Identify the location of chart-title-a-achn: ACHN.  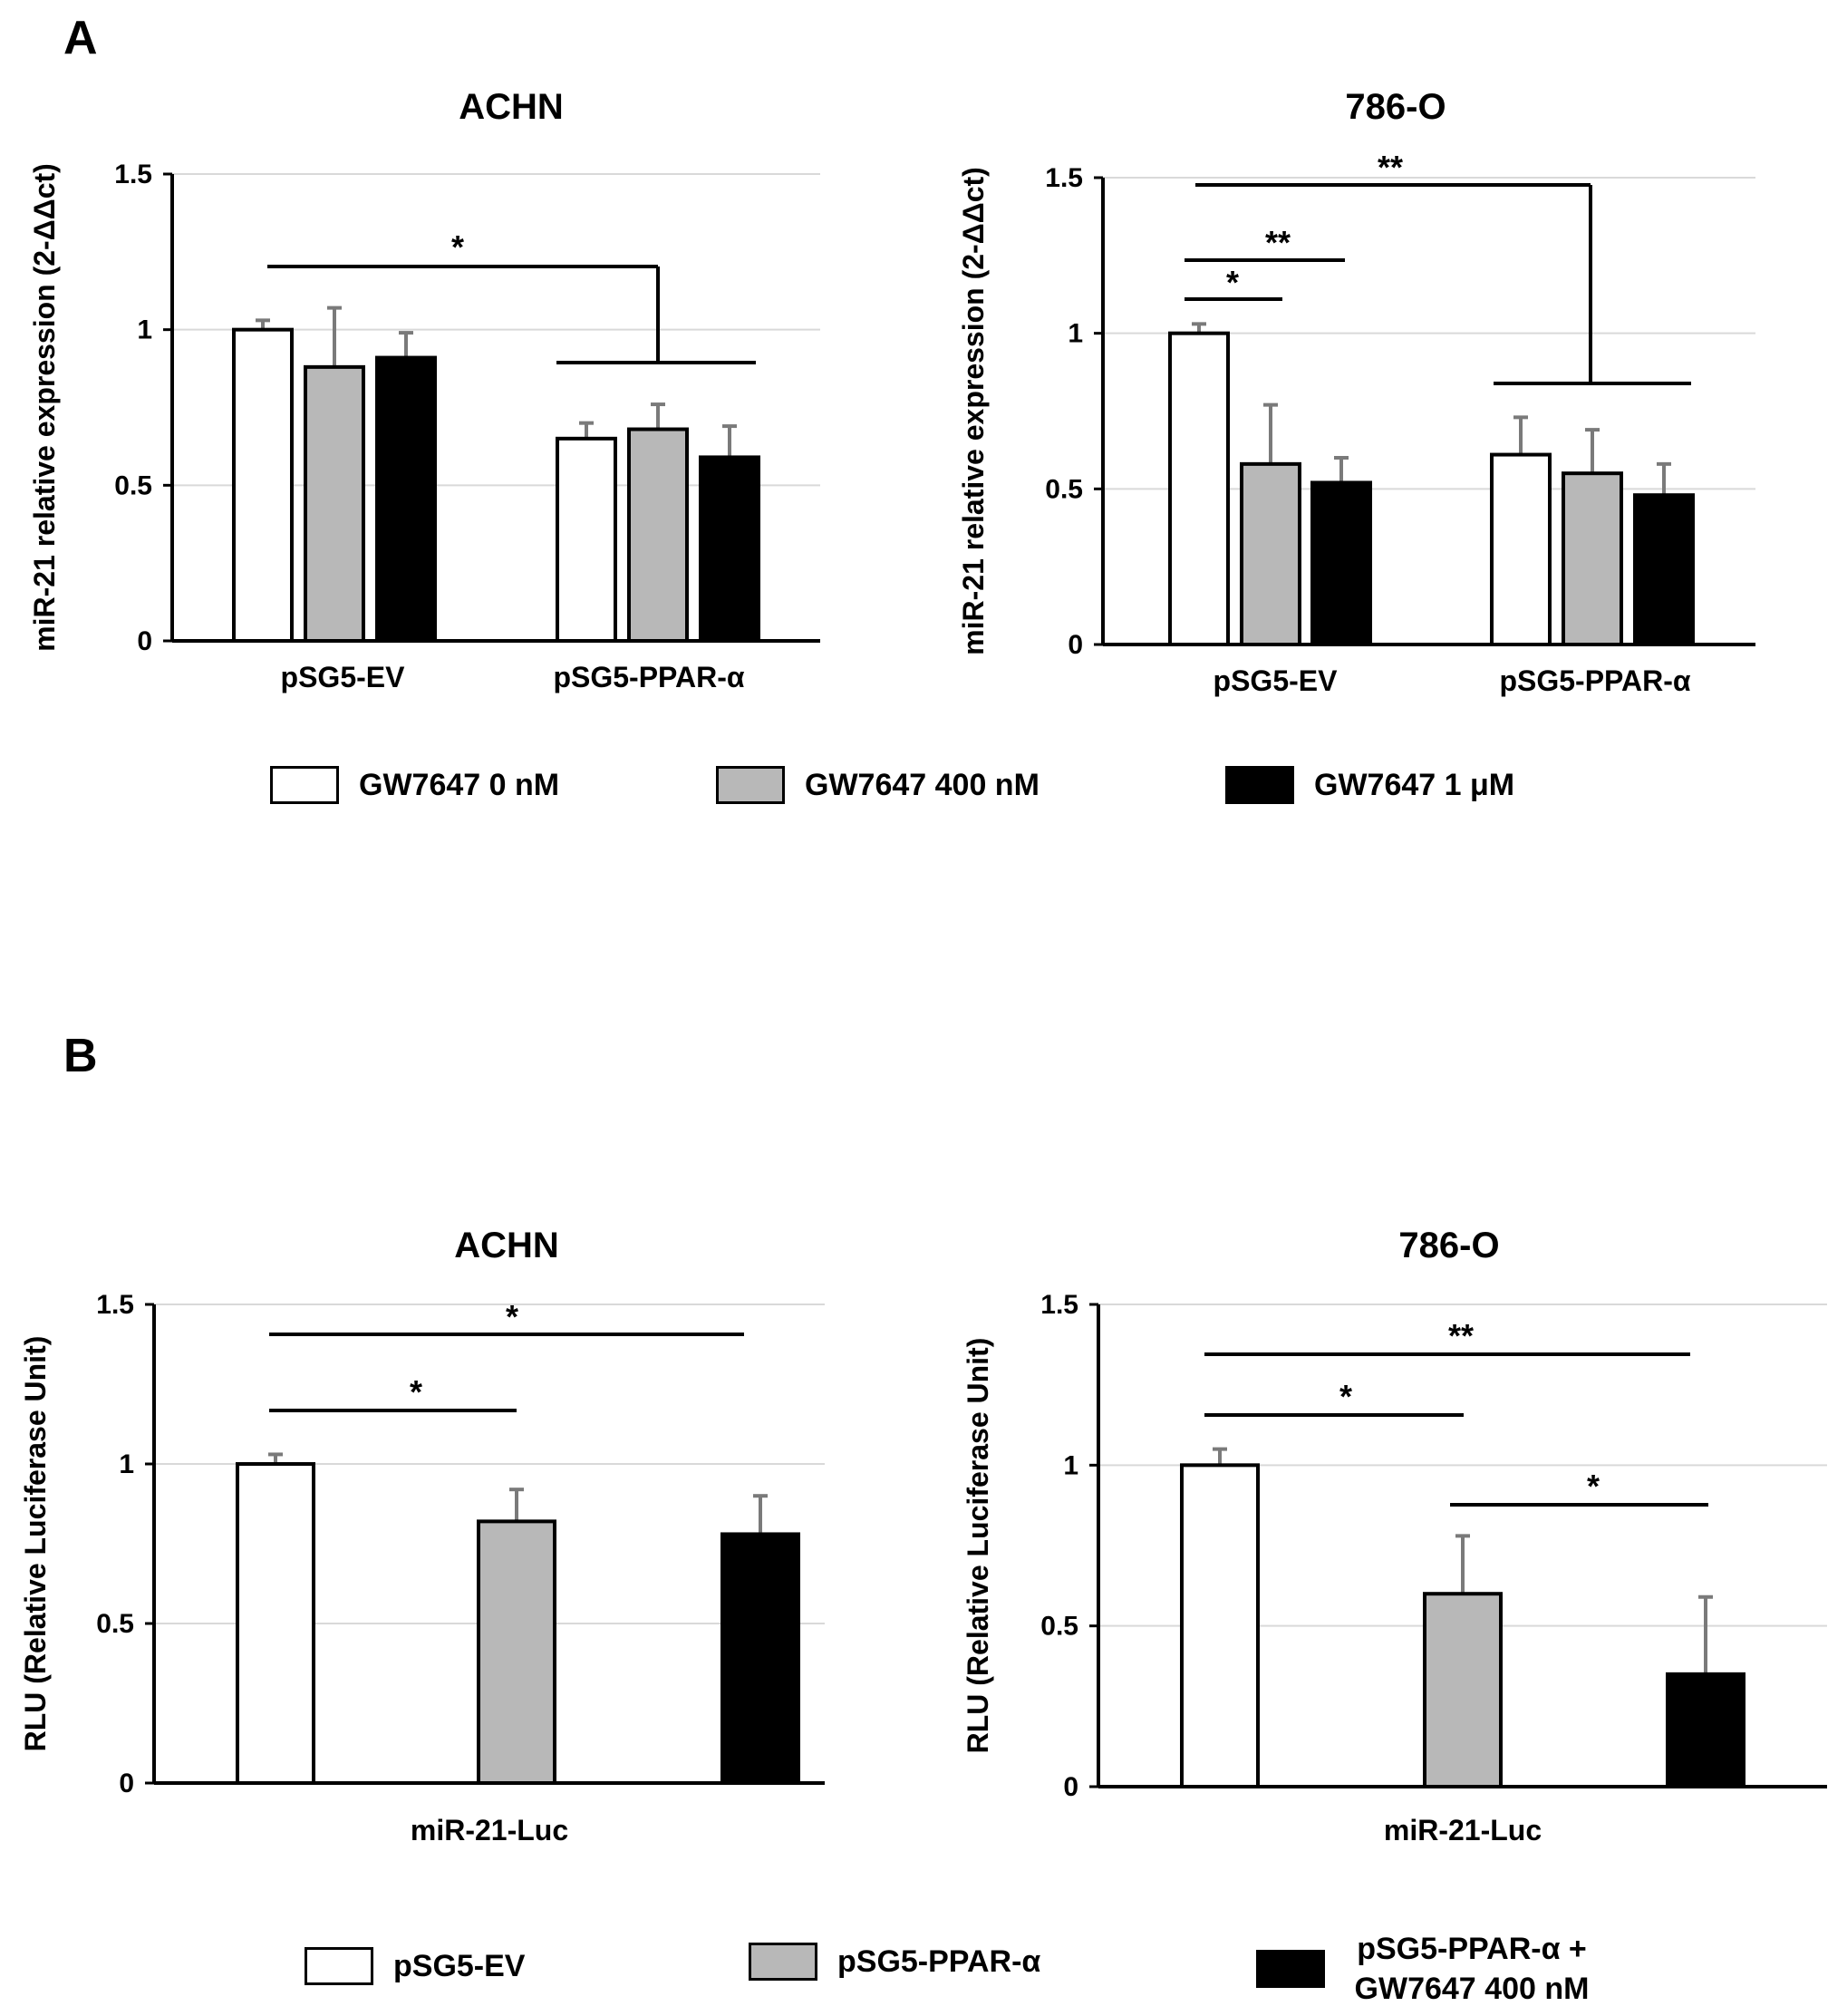
(512, 107).